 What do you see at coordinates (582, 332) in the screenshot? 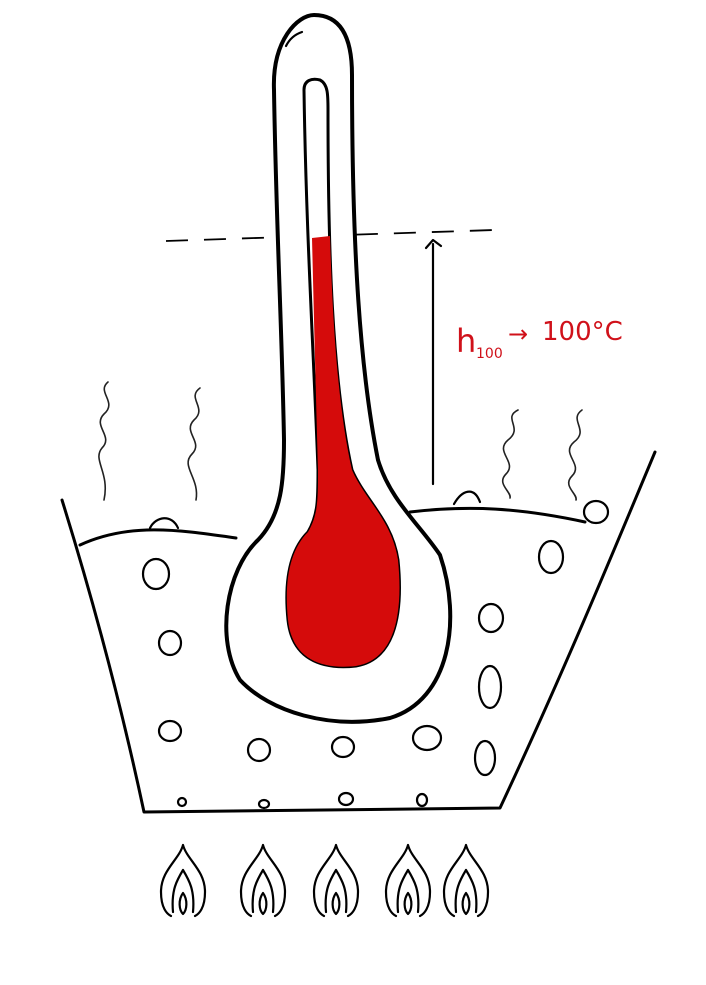
I see `temperature-value: 100°C` at bounding box center [582, 332].